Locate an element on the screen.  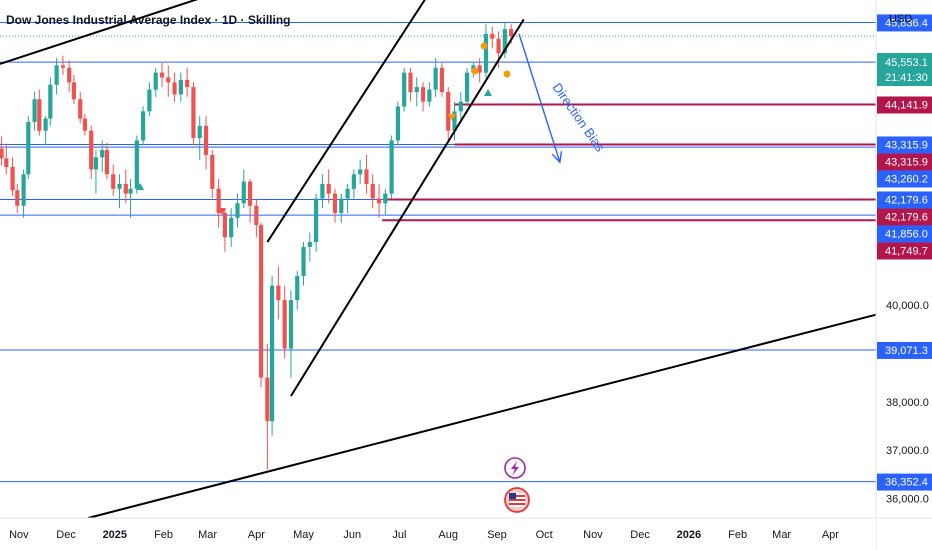
price-badge-label-6: 42,179.6 is located at coordinates (906, 200).